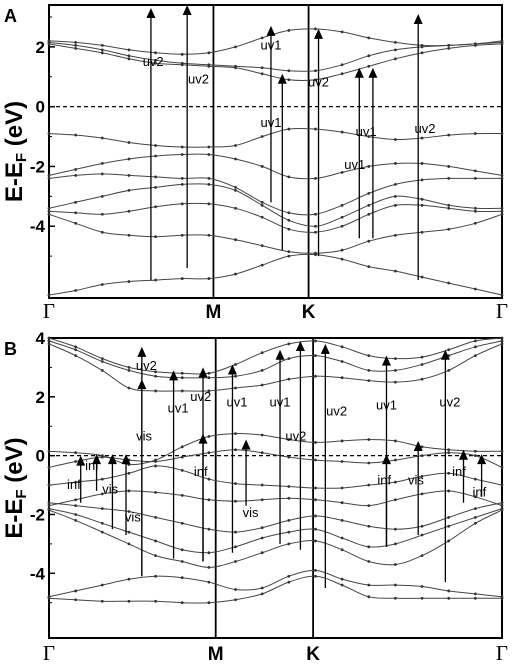  What do you see at coordinates (92, 465) in the screenshot?
I see `transition-label: inf` at bounding box center [92, 465].